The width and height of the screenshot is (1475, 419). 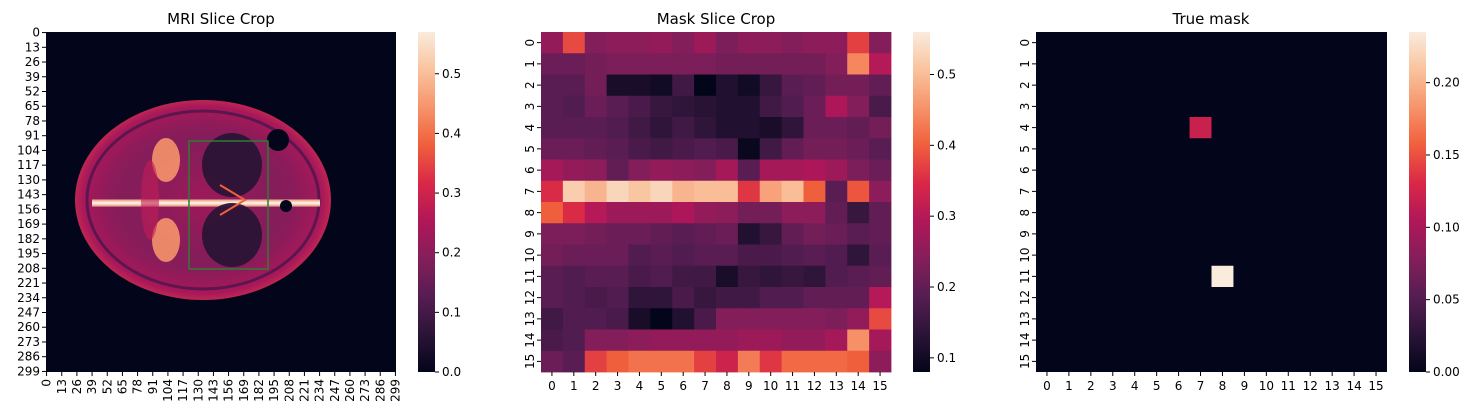 I want to click on mask-xtick-label: 8, so click(x=727, y=386).